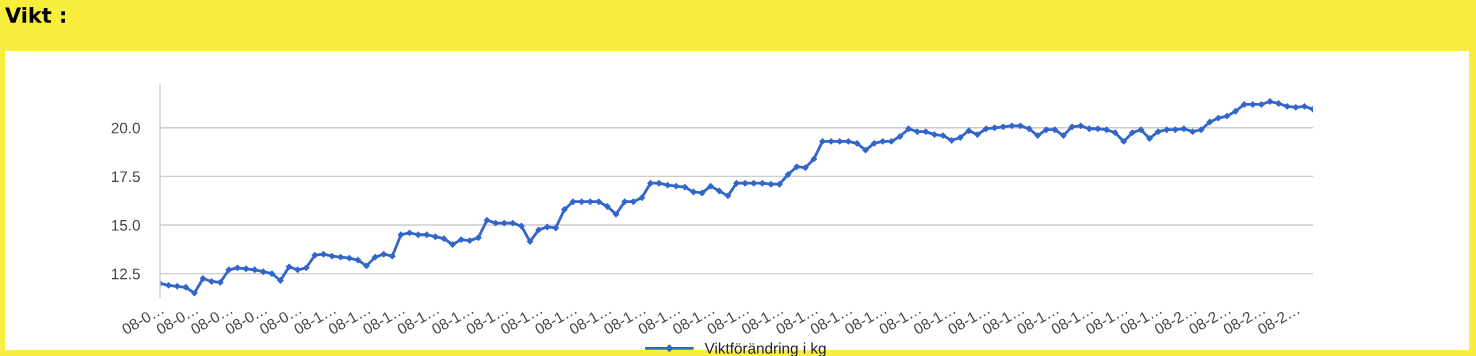 The height and width of the screenshot is (356, 1476). I want to click on y-tick-label: 15.0, so click(125, 225).